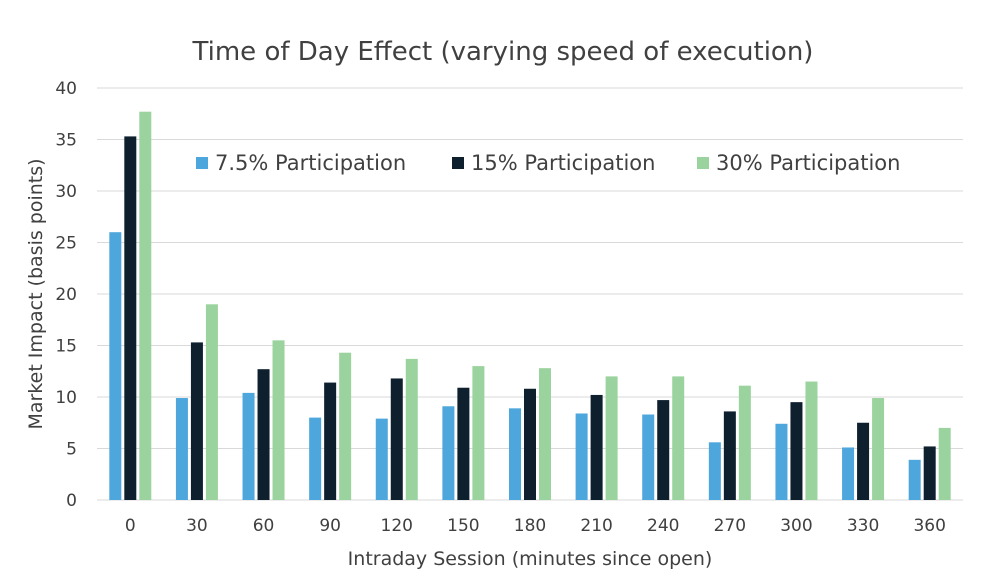  Describe the element at coordinates (130, 526) in the screenshot. I see `x-tick-label: 0` at that location.